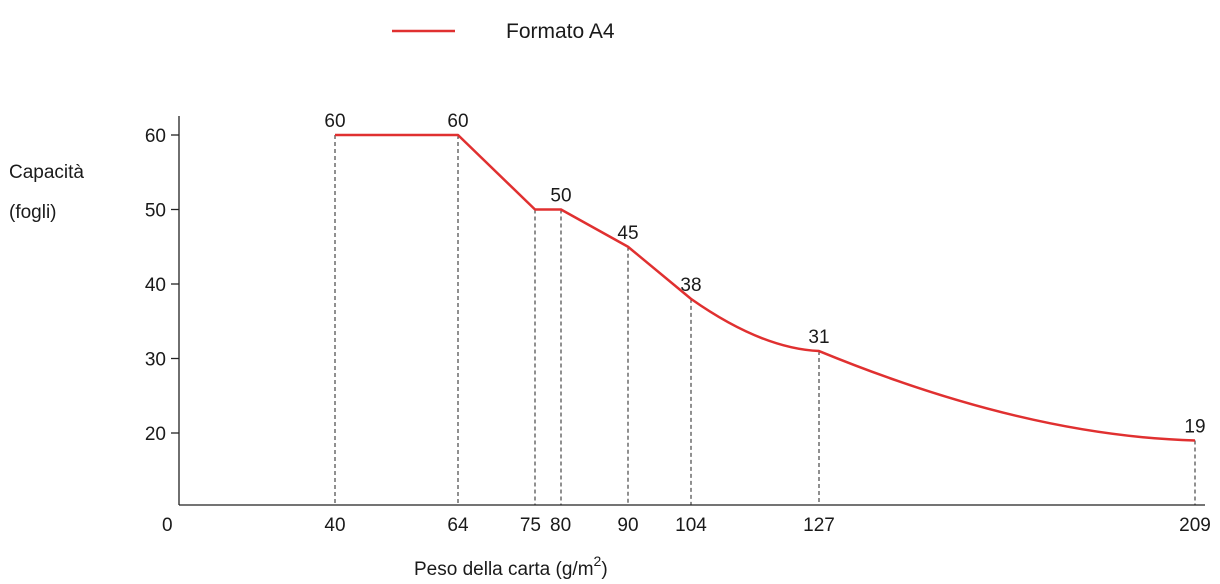 The width and height of the screenshot is (1220, 584). Describe the element at coordinates (818, 337) in the screenshot. I see `data-label: 31` at that location.